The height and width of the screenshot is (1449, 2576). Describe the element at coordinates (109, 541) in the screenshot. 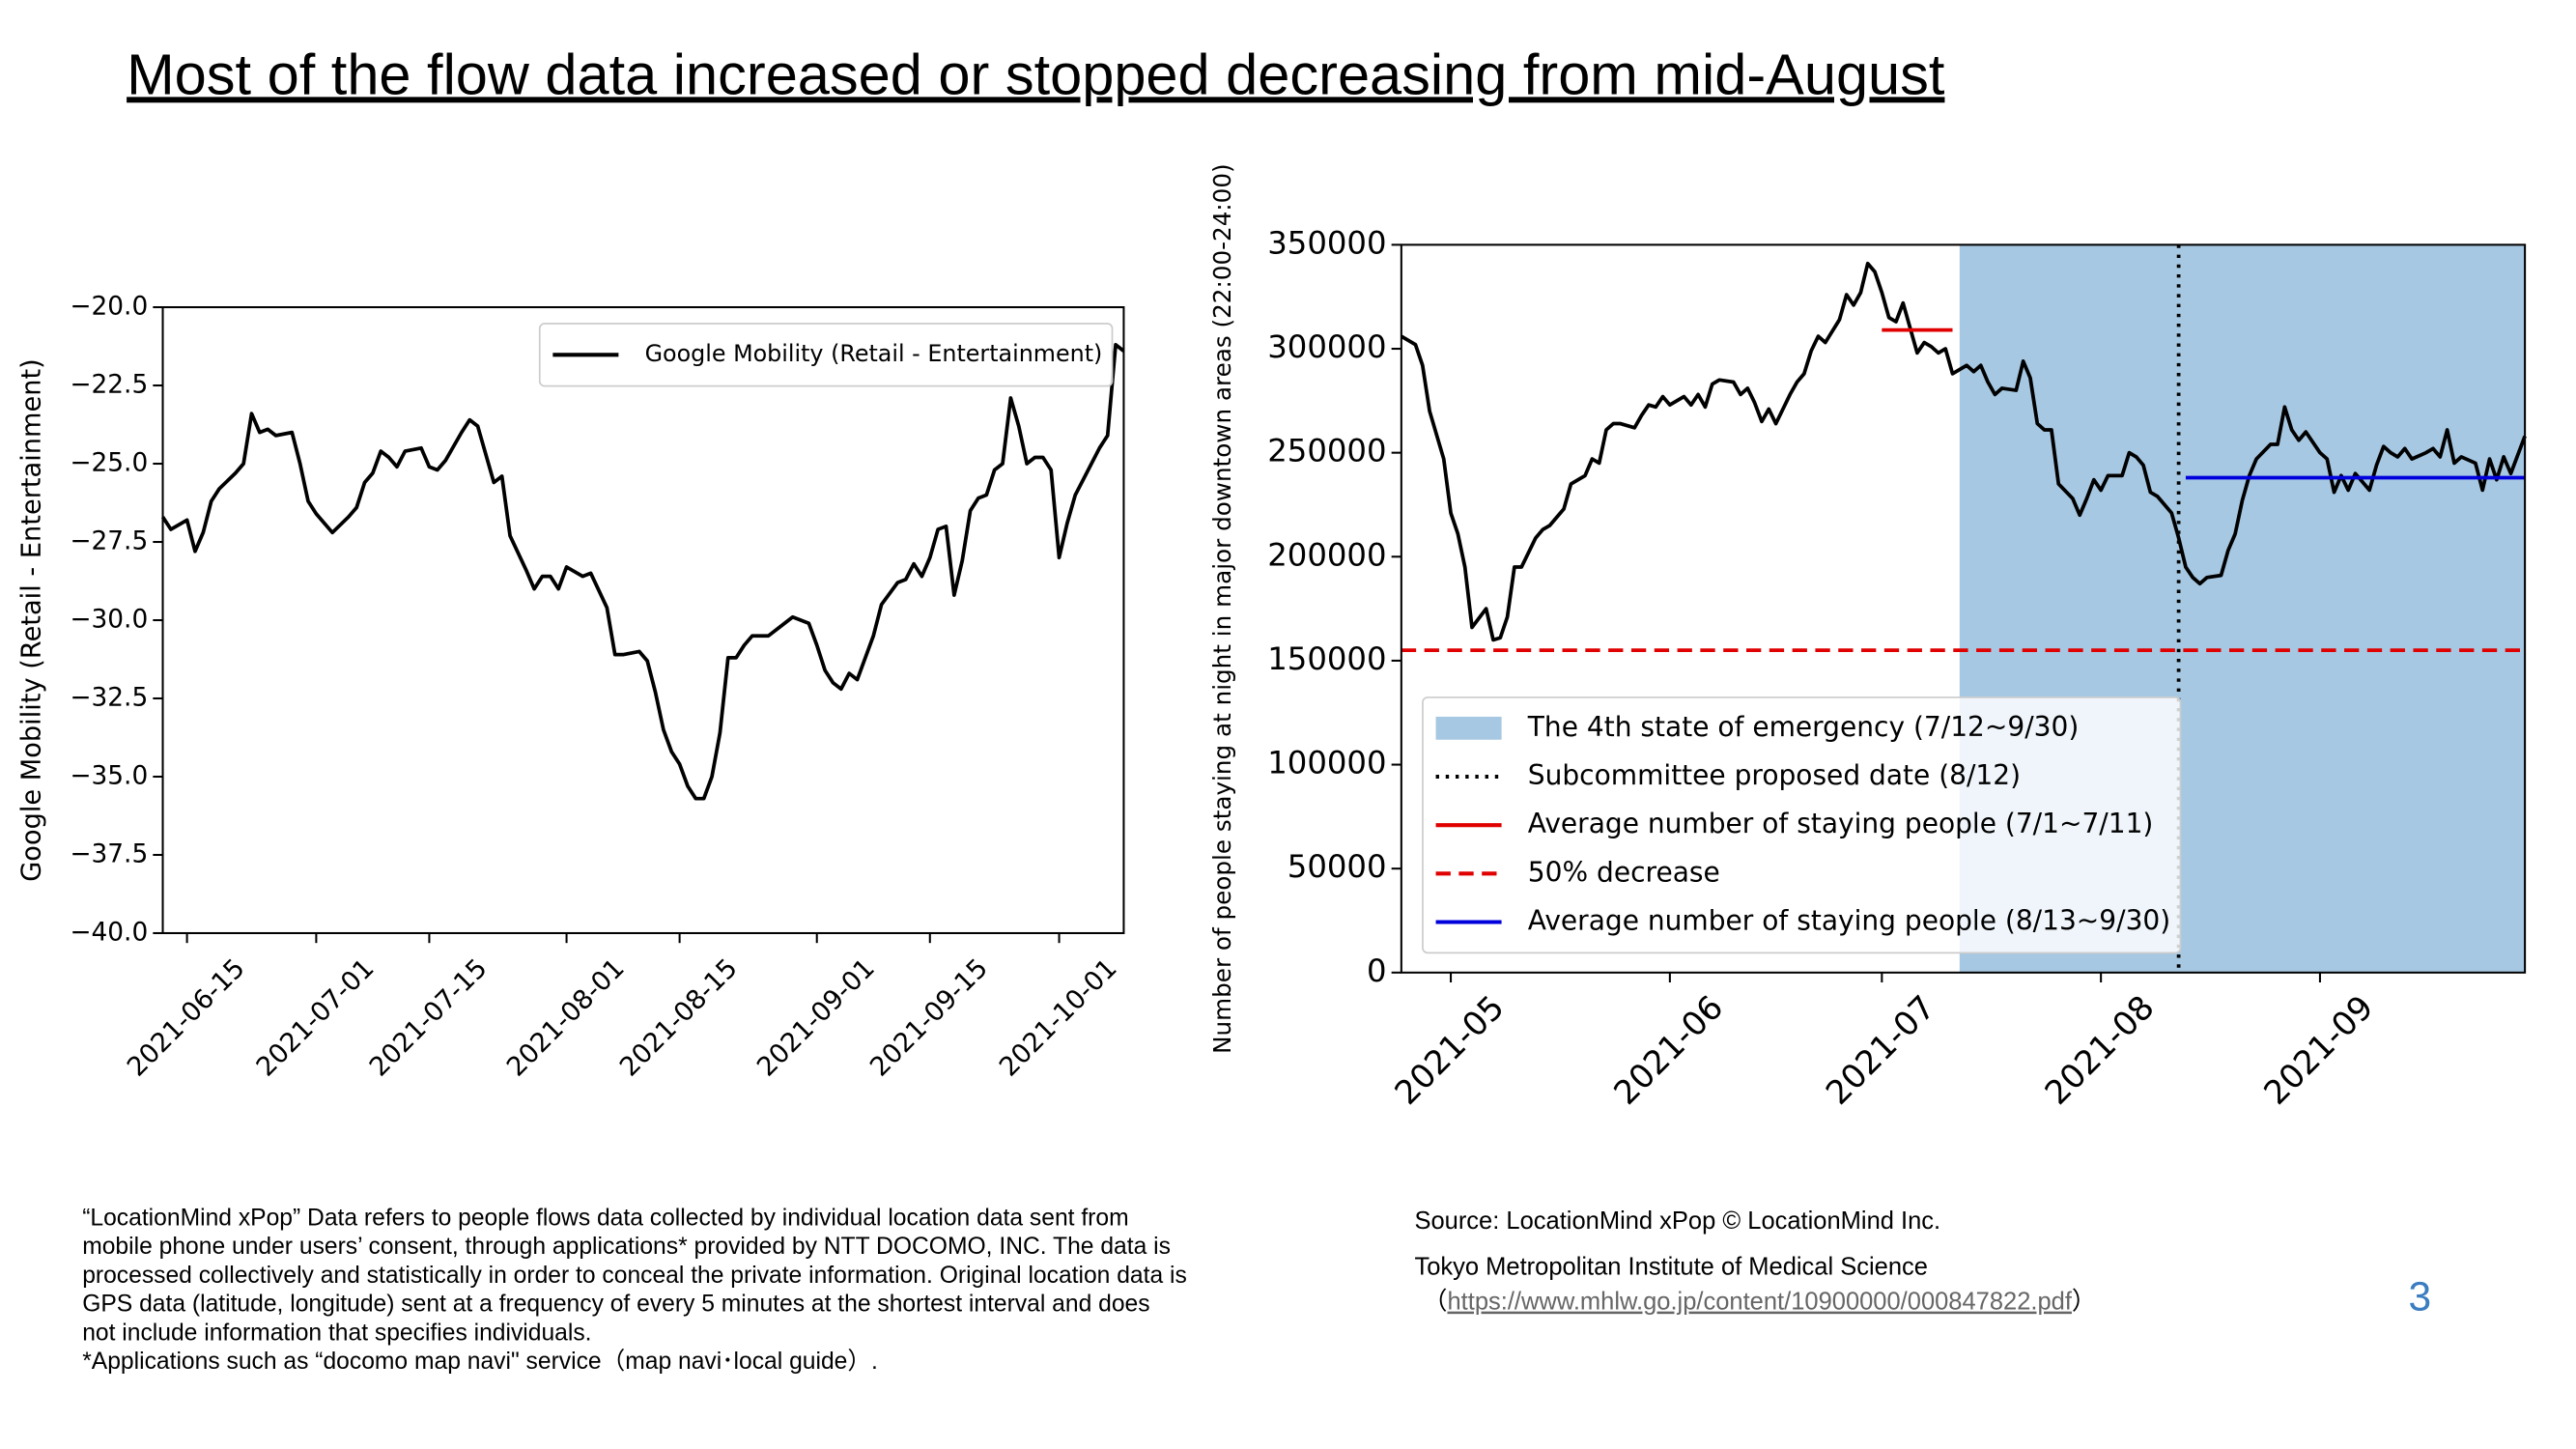

I see `y-tick-label: −27.5` at that location.